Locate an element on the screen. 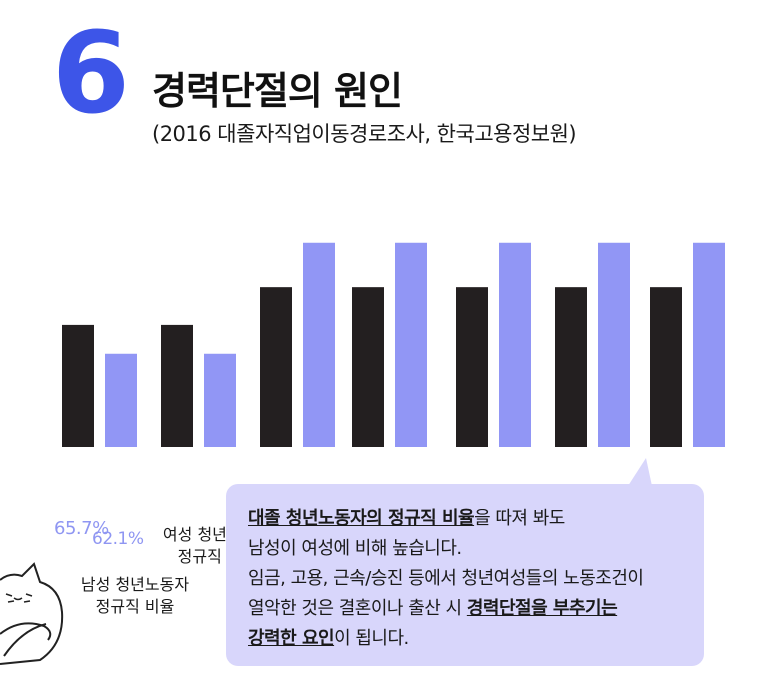  data-label-pct-b: 62.1% is located at coordinates (118, 539).